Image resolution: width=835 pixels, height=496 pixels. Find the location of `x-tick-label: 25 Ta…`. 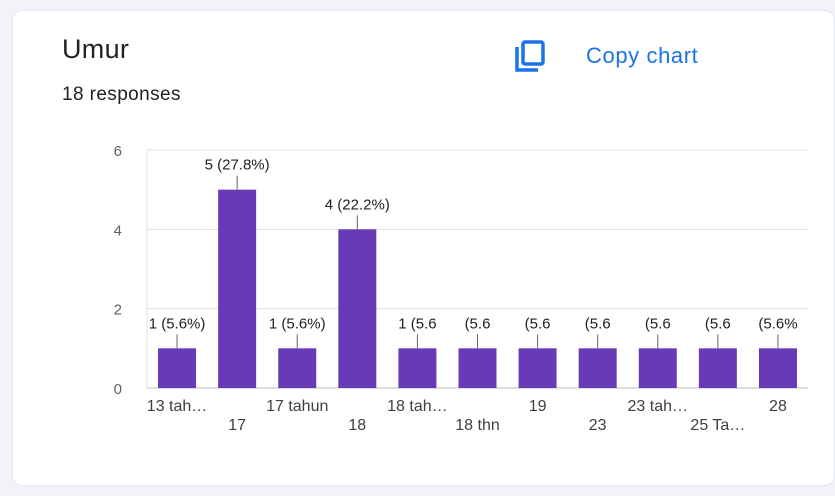

x-tick-label: 25 Ta… is located at coordinates (717, 425).